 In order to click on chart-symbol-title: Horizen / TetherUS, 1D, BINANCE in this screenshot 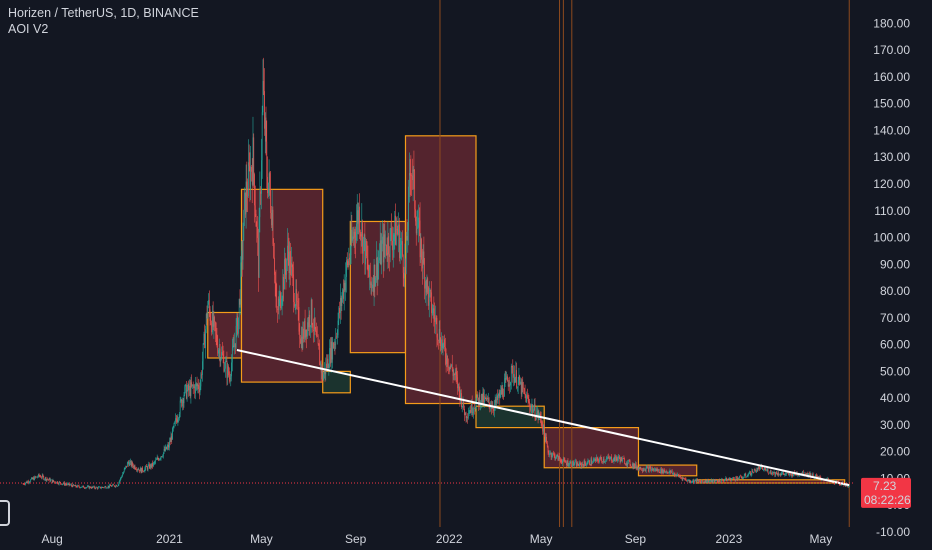, I will do `click(103, 13)`.